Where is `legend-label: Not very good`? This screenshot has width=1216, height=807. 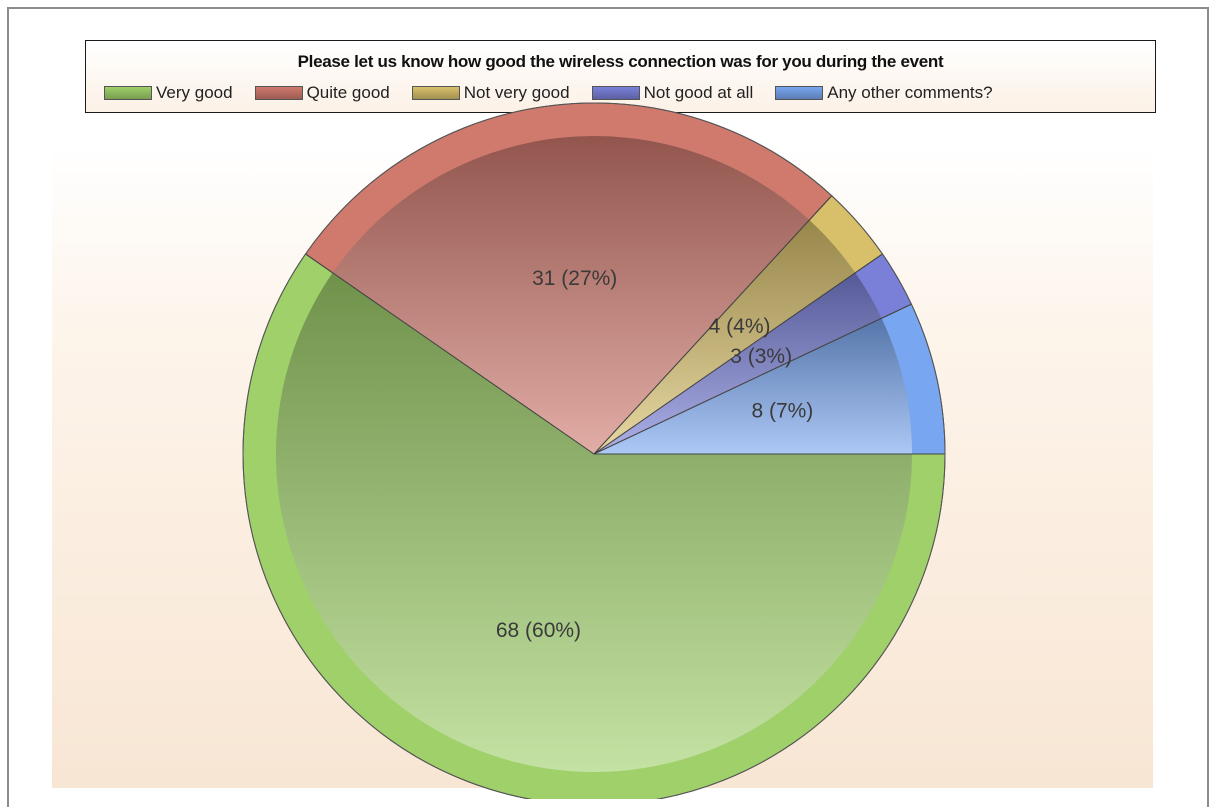
legend-label: Not very good is located at coordinates (516, 92).